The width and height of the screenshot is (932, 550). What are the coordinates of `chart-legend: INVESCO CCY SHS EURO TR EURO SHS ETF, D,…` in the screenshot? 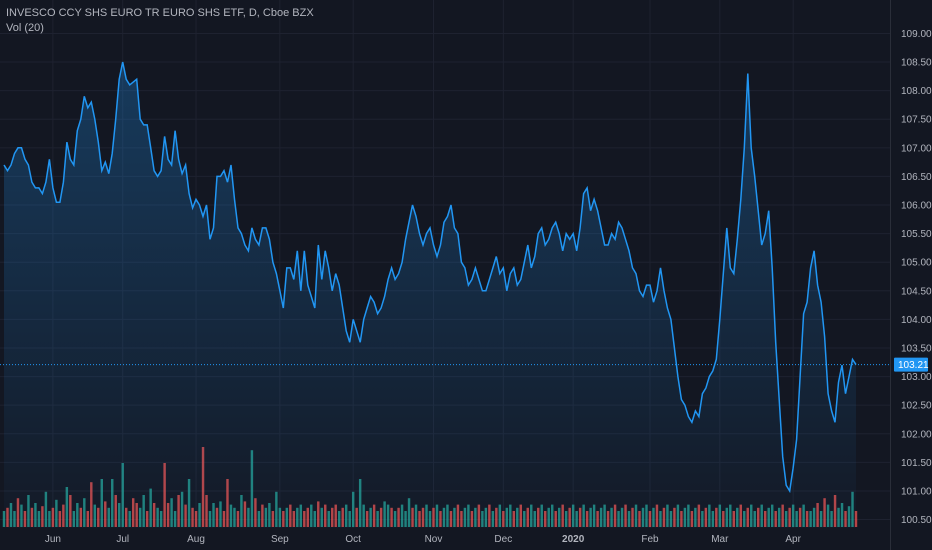 It's located at (160, 21).